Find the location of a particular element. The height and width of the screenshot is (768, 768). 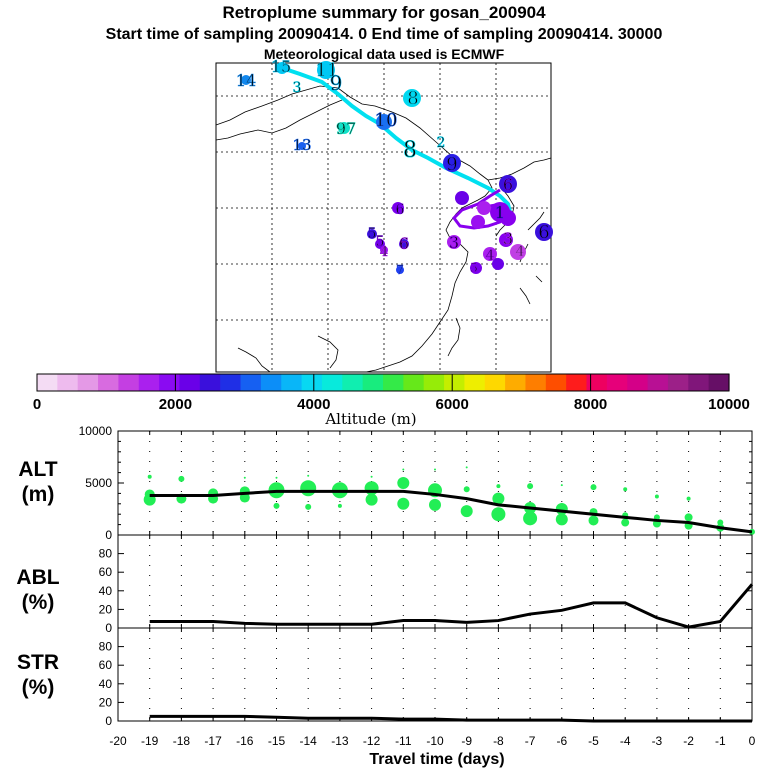

plume-day-label: 8 is located at coordinates (410, 150).